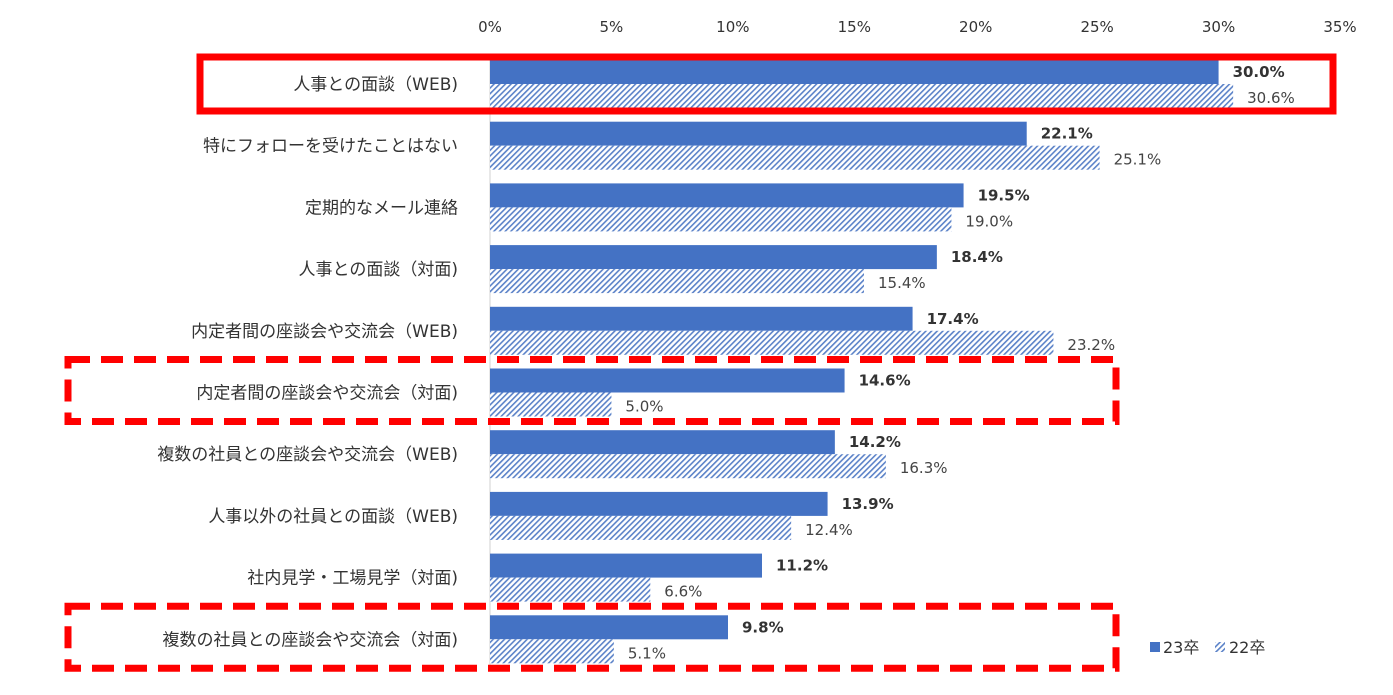  What do you see at coordinates (953, 319) in the screenshot?
I see `data-label-23: 17.4%` at bounding box center [953, 319].